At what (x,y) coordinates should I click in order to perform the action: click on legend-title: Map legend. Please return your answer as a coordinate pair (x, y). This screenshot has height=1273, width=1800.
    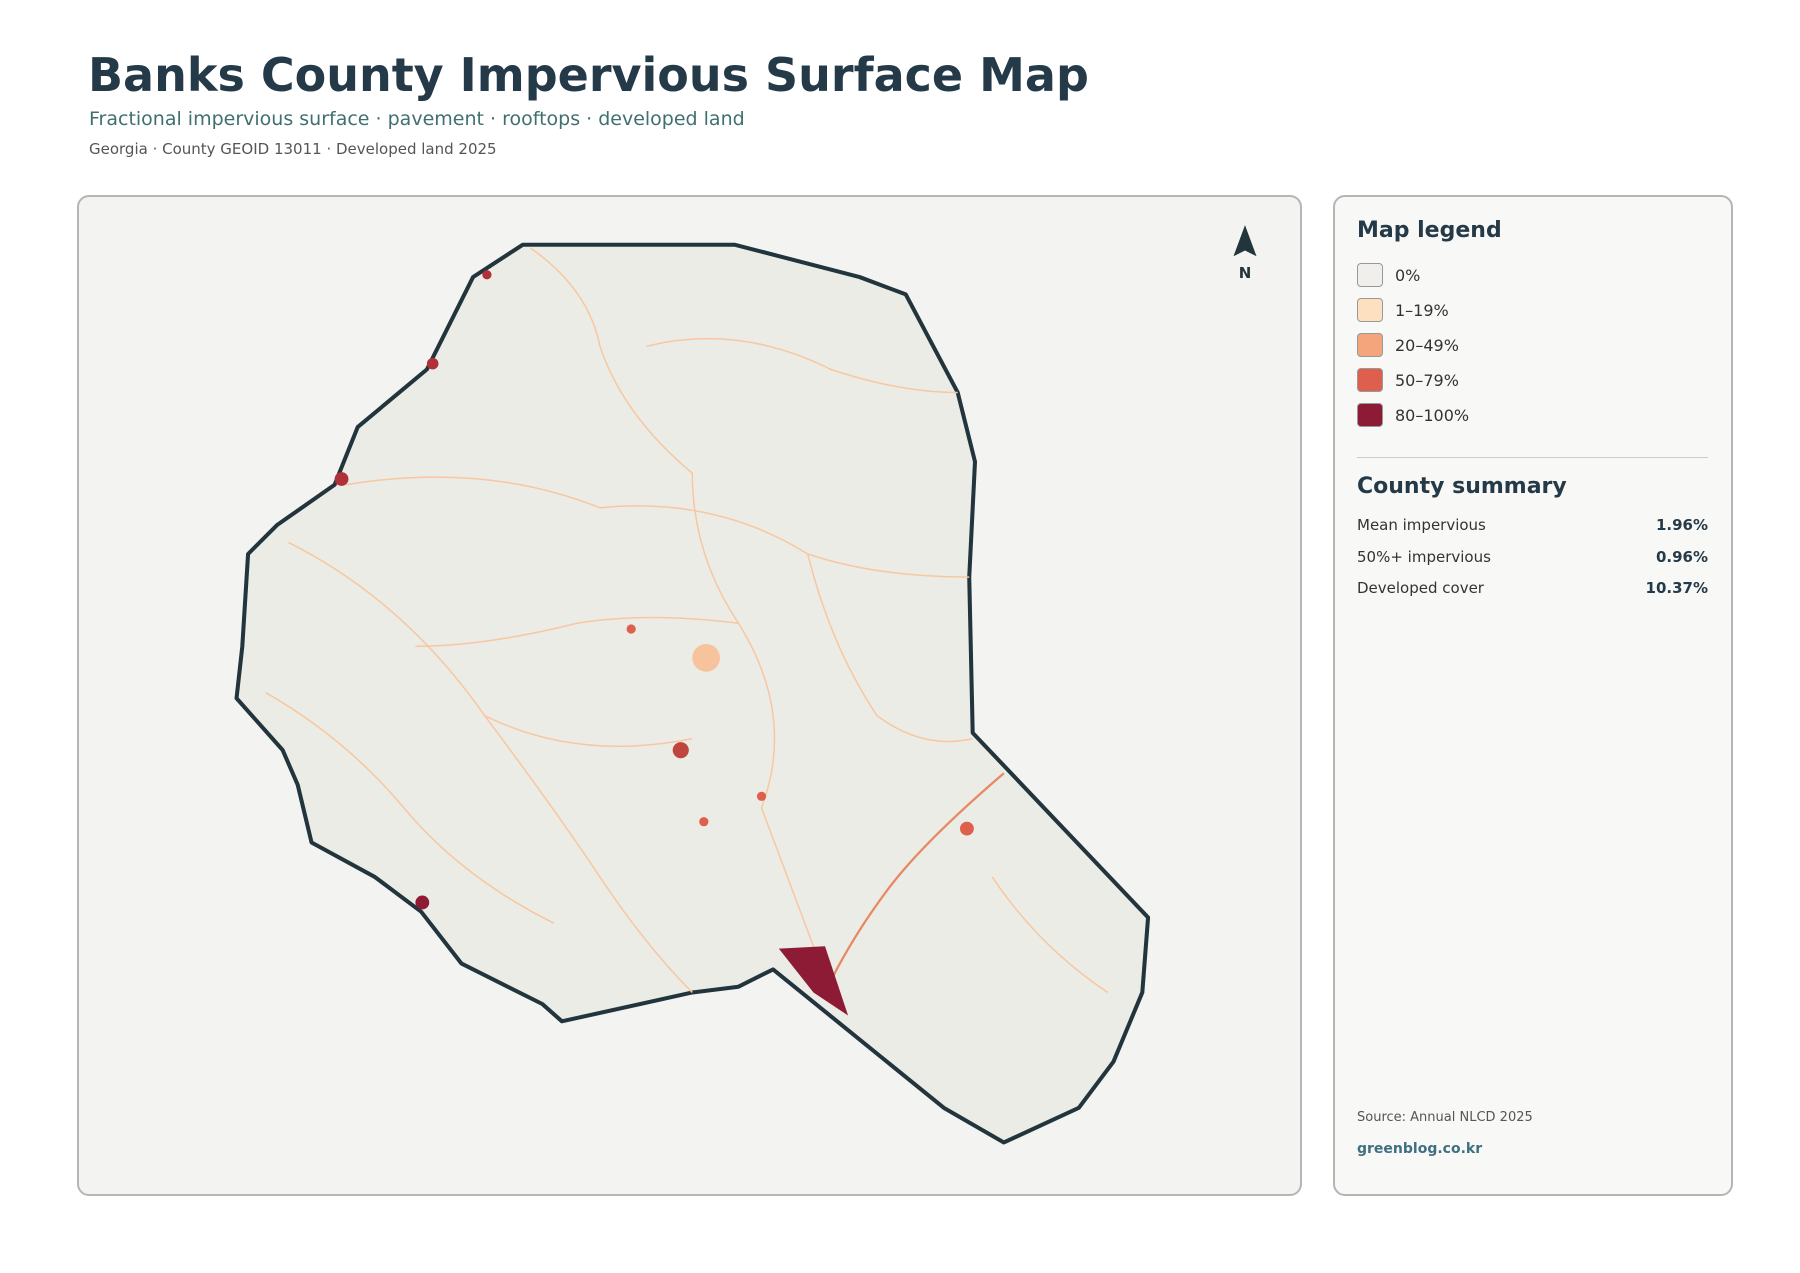
    Looking at the image, I should click on (1429, 230).